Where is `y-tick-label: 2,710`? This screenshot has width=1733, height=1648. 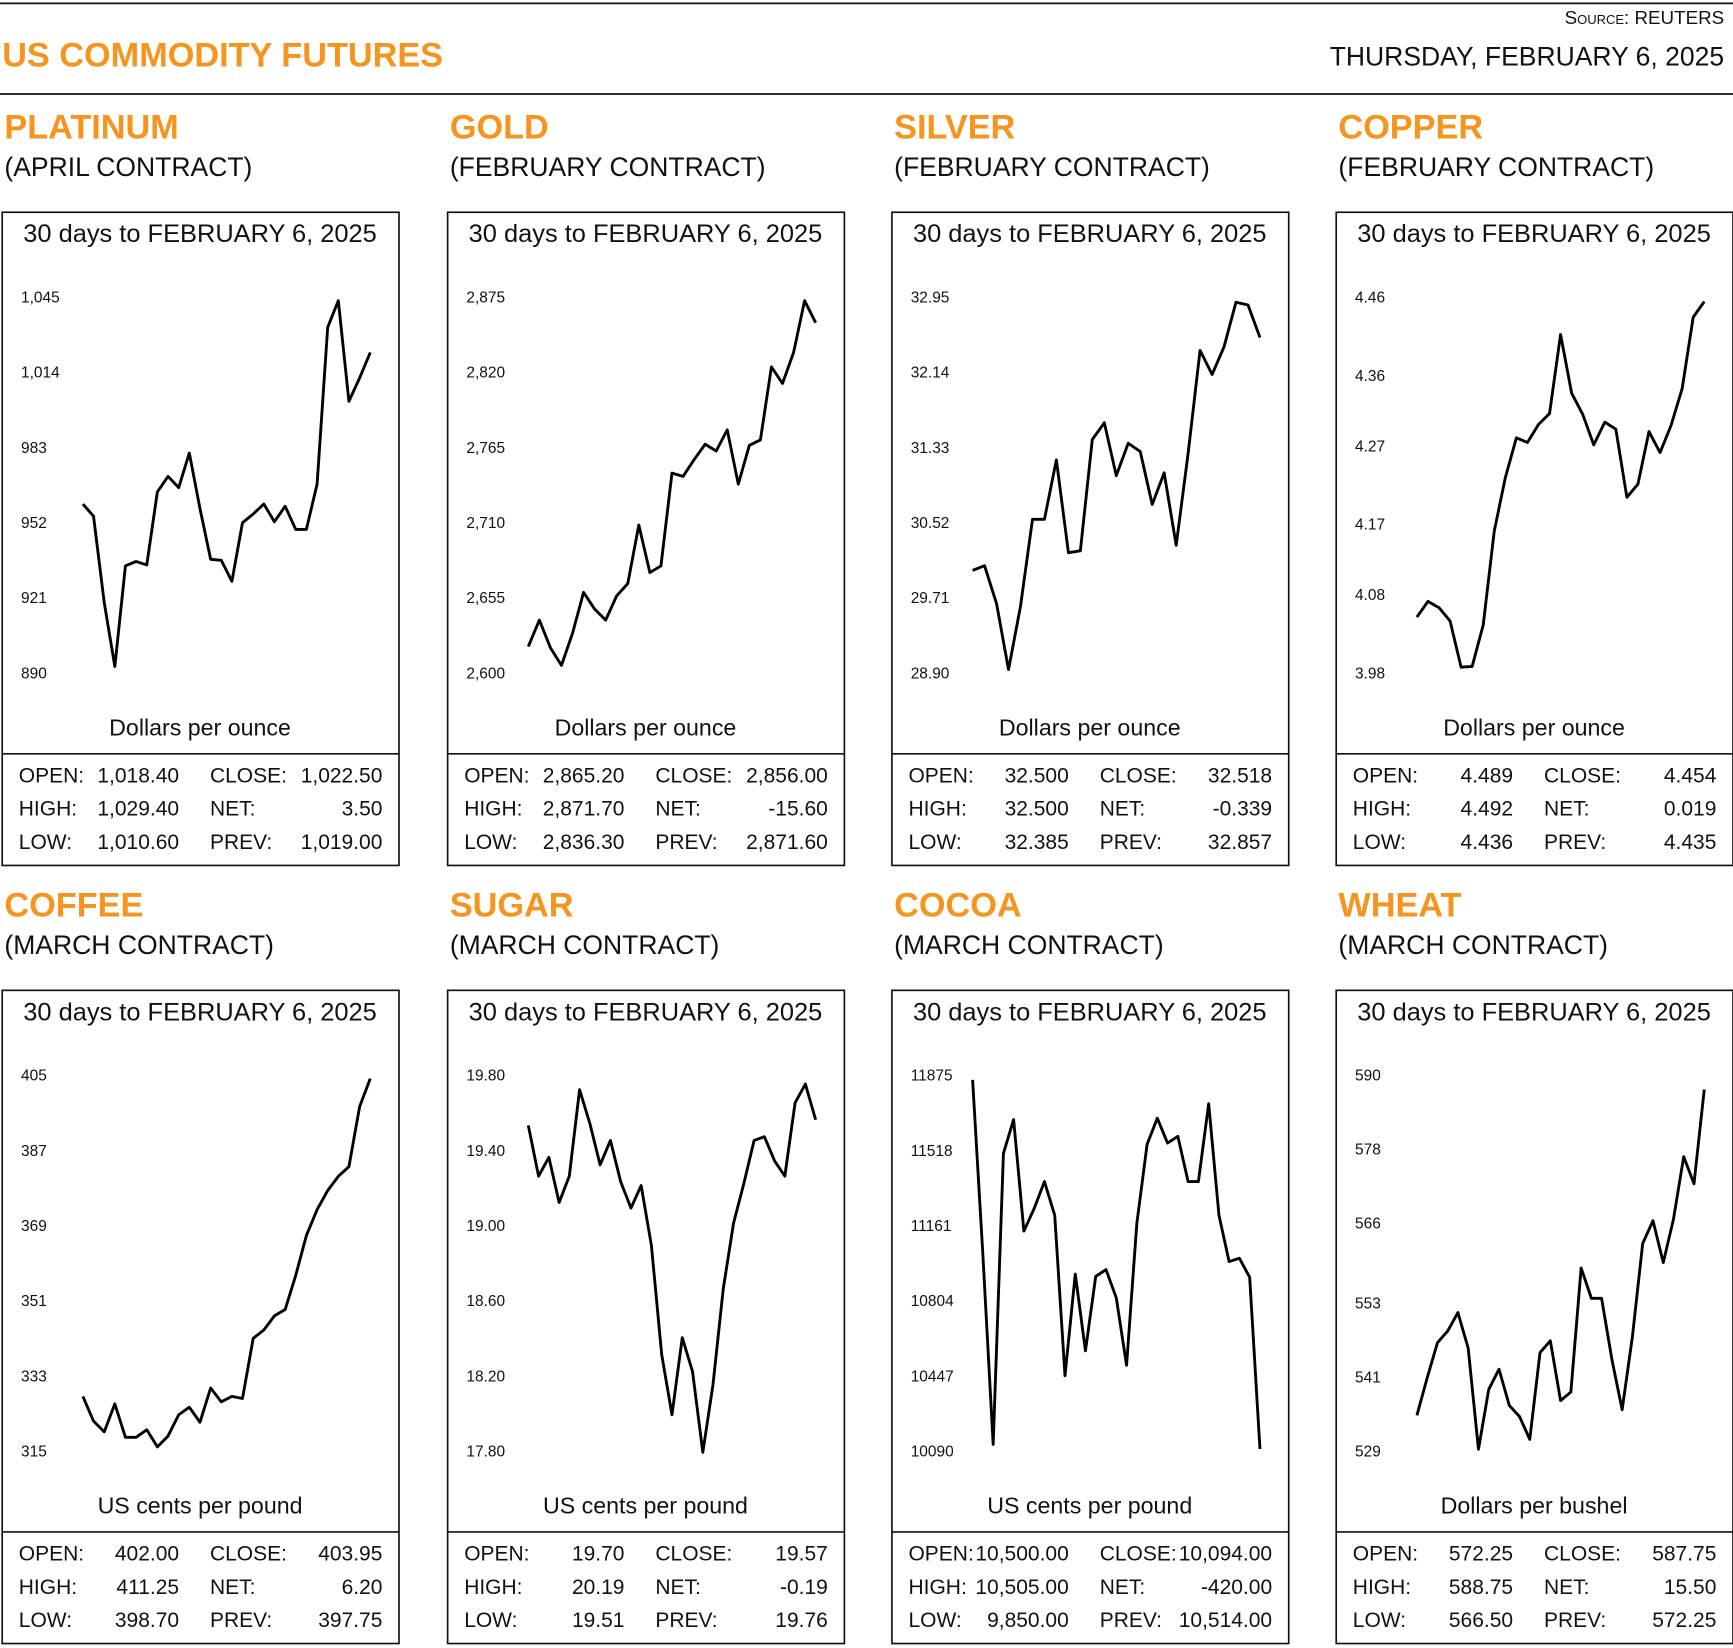
y-tick-label: 2,710 is located at coordinates (485, 523).